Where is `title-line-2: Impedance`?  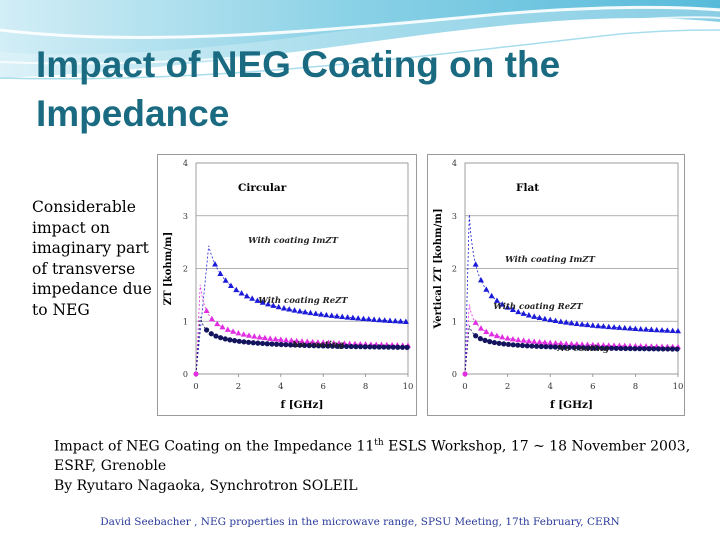
title-line-2: Impedance is located at coordinates (133, 113).